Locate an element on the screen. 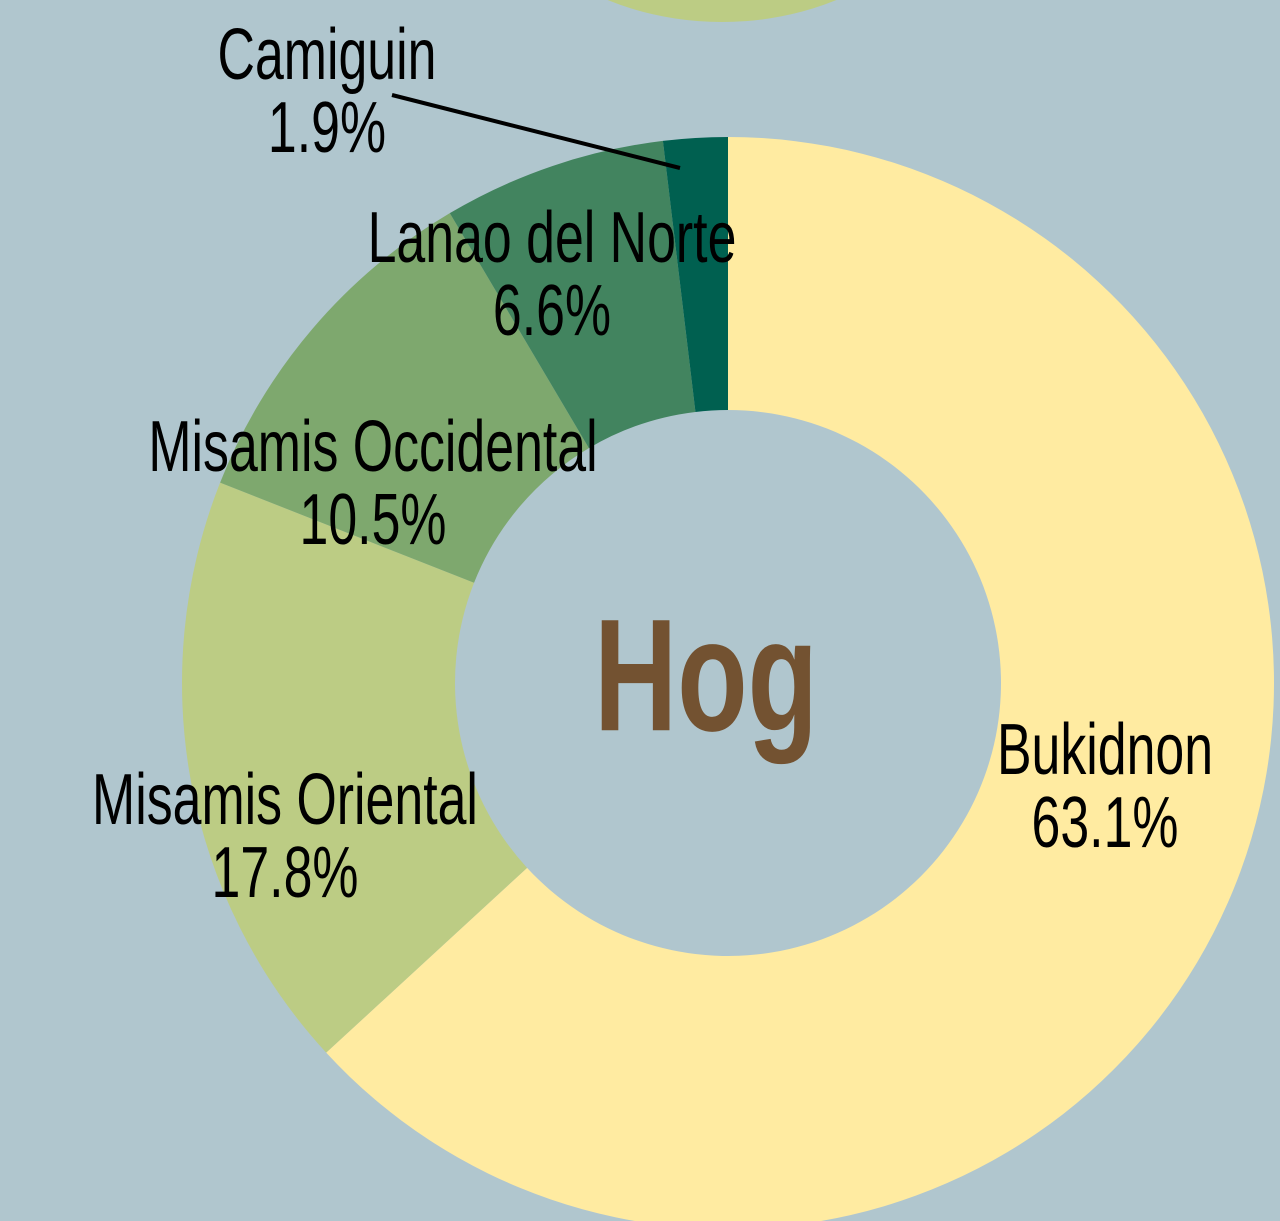  slice-label: Camiguin is located at coordinates (327, 55).